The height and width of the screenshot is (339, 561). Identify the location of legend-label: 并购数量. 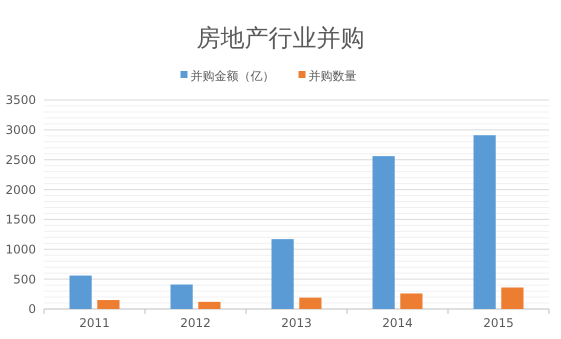
(332, 76).